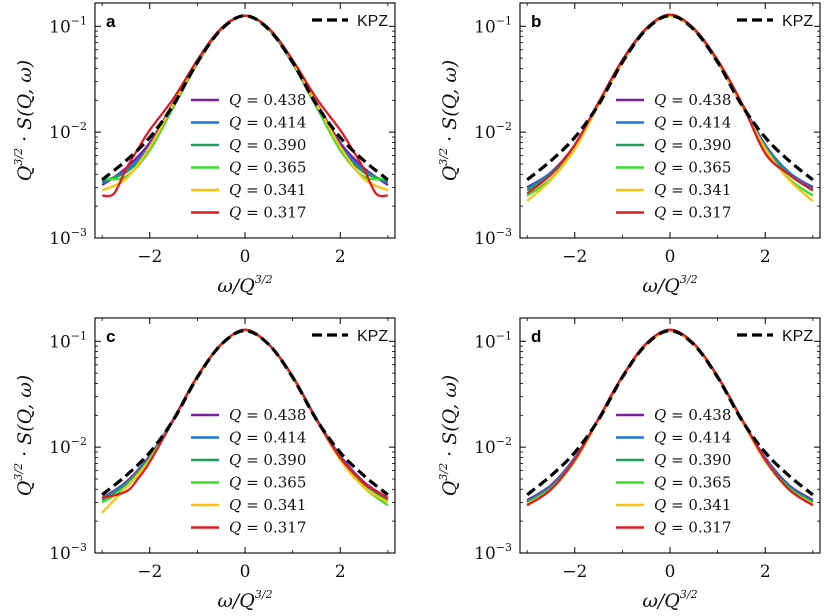 The width and height of the screenshot is (830, 616). What do you see at coordinates (536, 336) in the screenshot?
I see `panel-label: d` at bounding box center [536, 336].